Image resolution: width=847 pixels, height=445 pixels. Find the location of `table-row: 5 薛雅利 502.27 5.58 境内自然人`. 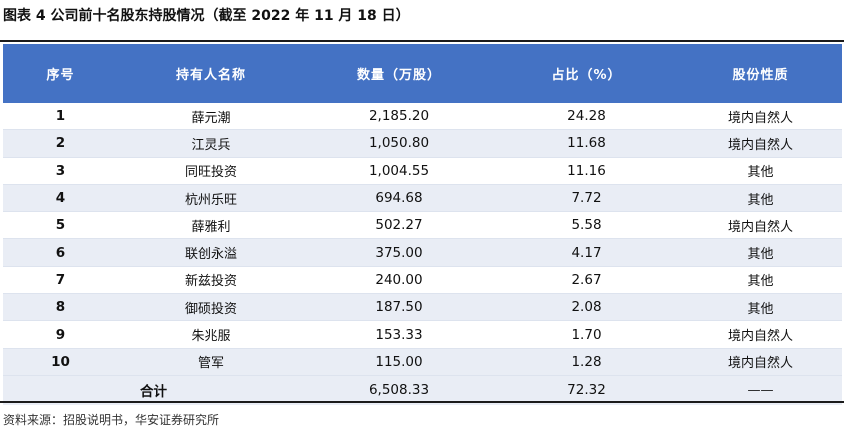

table-row: 5 薛雅利 502.27 5.58 境内自然人 is located at coordinates (422, 226).